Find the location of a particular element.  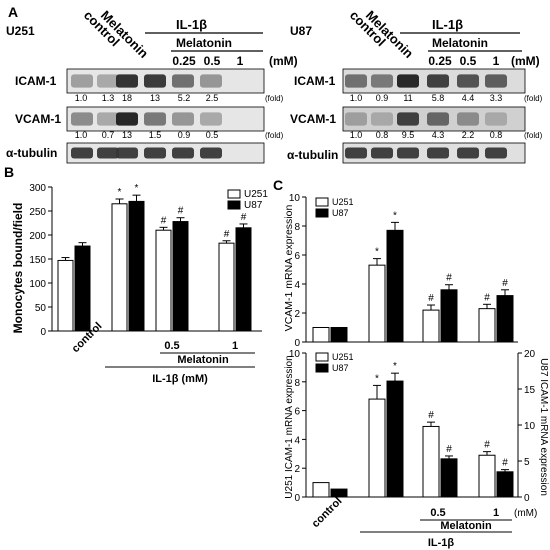

blot-right-row1-fold-value-1: 1.0 is located at coordinates (356, 98).